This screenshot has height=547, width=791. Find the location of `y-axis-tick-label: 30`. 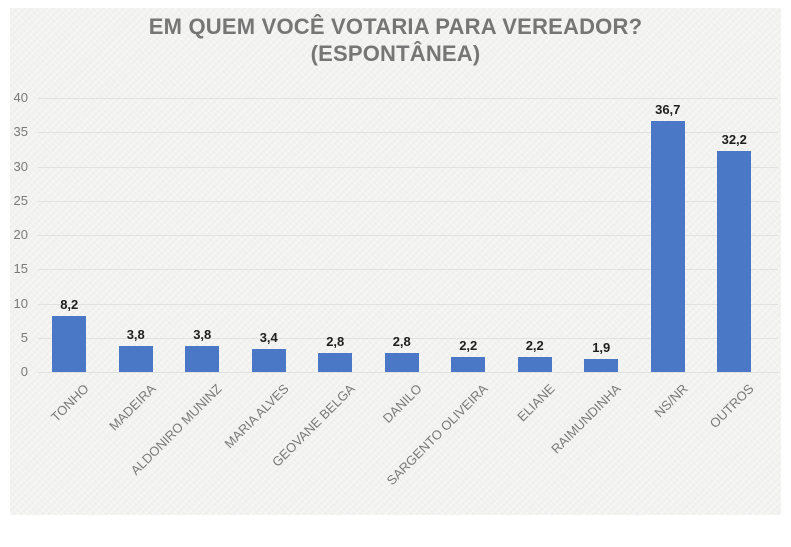

y-axis-tick-label: 30 is located at coordinates (20, 166).